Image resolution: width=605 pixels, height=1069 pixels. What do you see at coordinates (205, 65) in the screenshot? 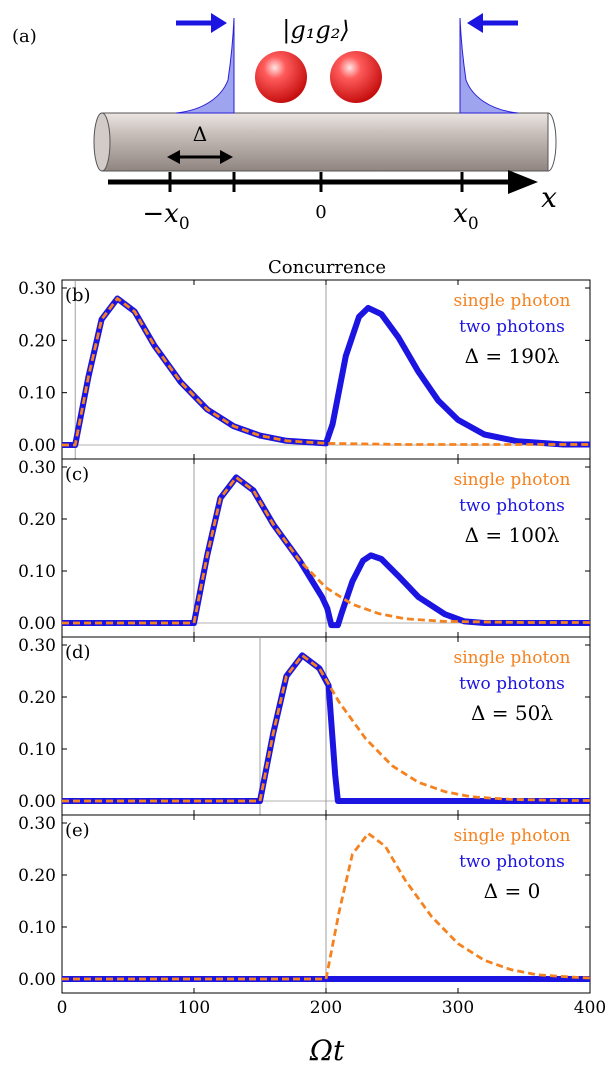
I see `left-photon-pulse` at bounding box center [205, 65].